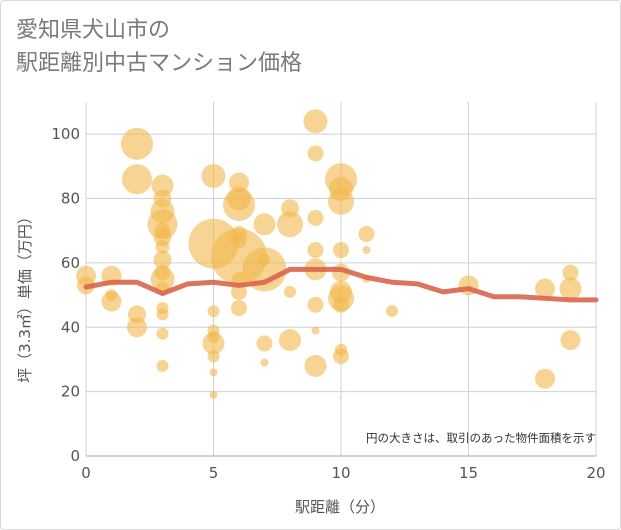  I want to click on y-tick-label: 40, so click(70, 327).